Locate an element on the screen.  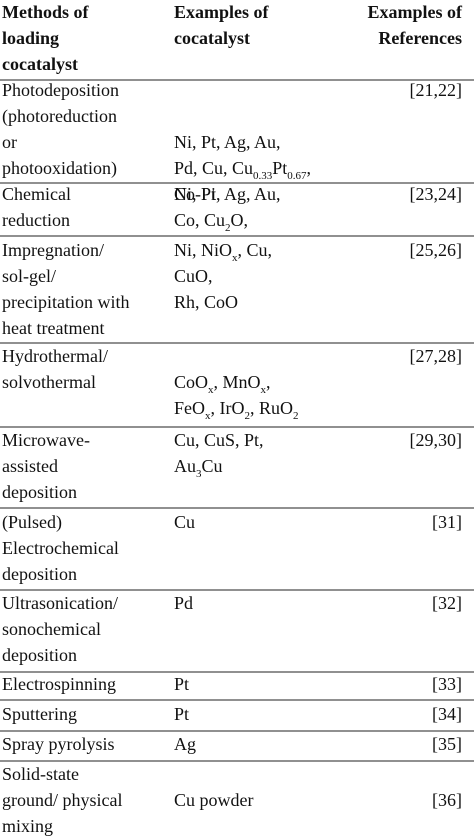
reference-text: [23,24] is located at coordinates (436, 194).